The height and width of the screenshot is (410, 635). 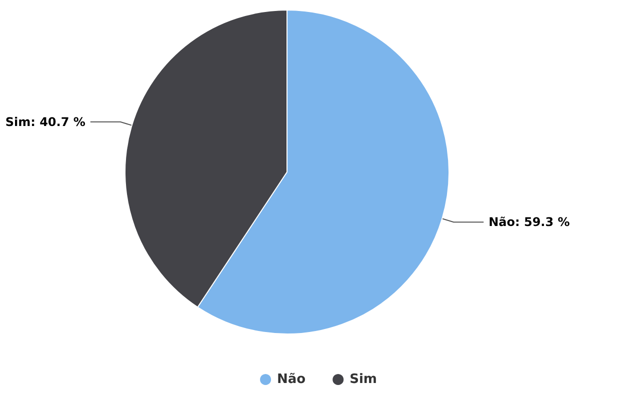 I want to click on data-label: Não: 59.3 %, so click(x=529, y=222).